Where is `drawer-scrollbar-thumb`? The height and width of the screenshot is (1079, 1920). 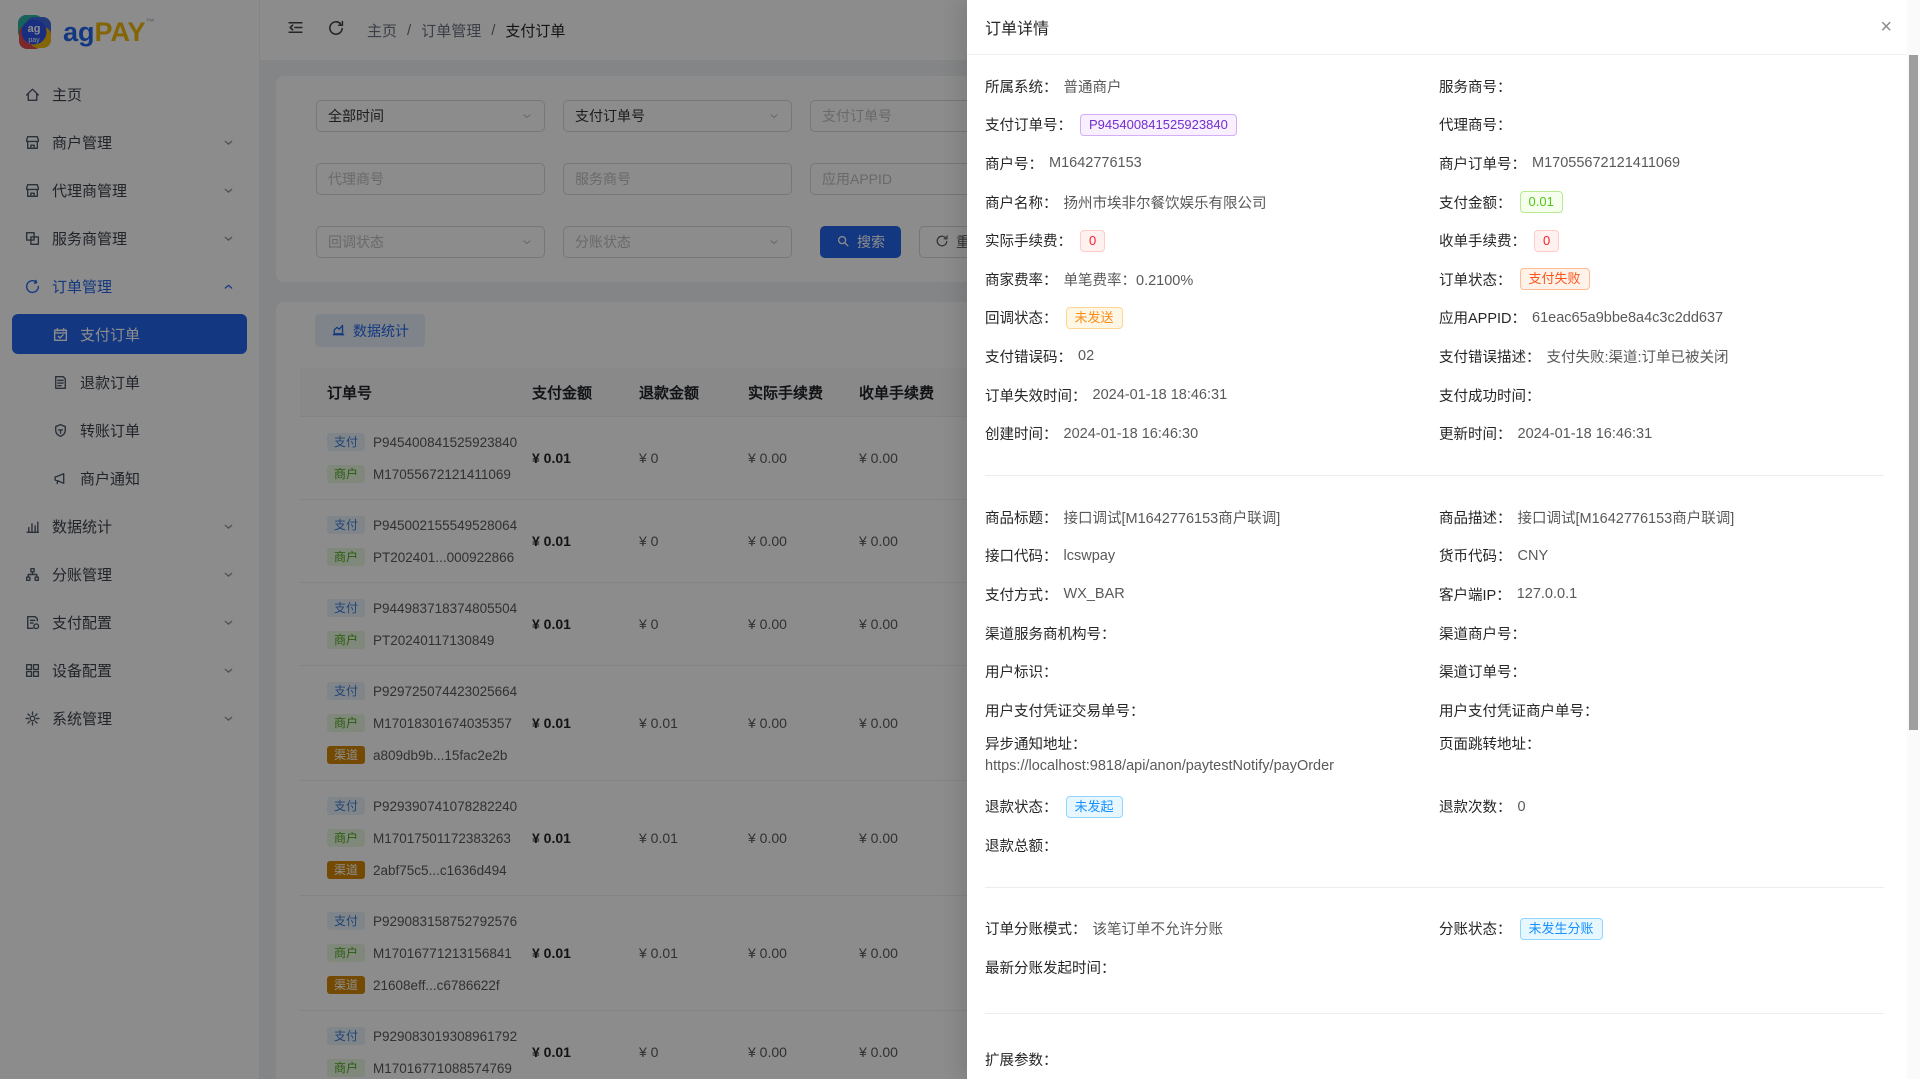 drawer-scrollbar-thumb is located at coordinates (1913, 392).